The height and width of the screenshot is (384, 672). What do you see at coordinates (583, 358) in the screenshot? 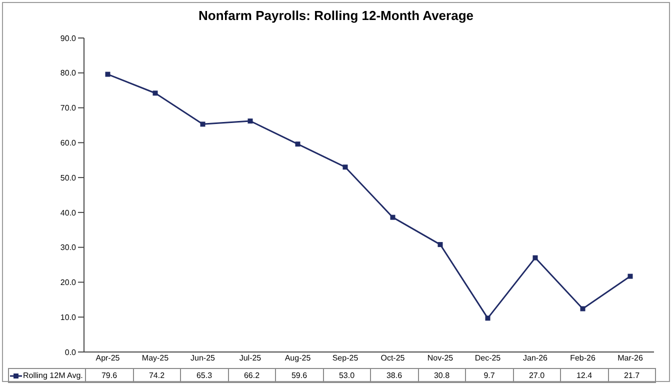
I see `x-tick-label: Feb-26` at bounding box center [583, 358].